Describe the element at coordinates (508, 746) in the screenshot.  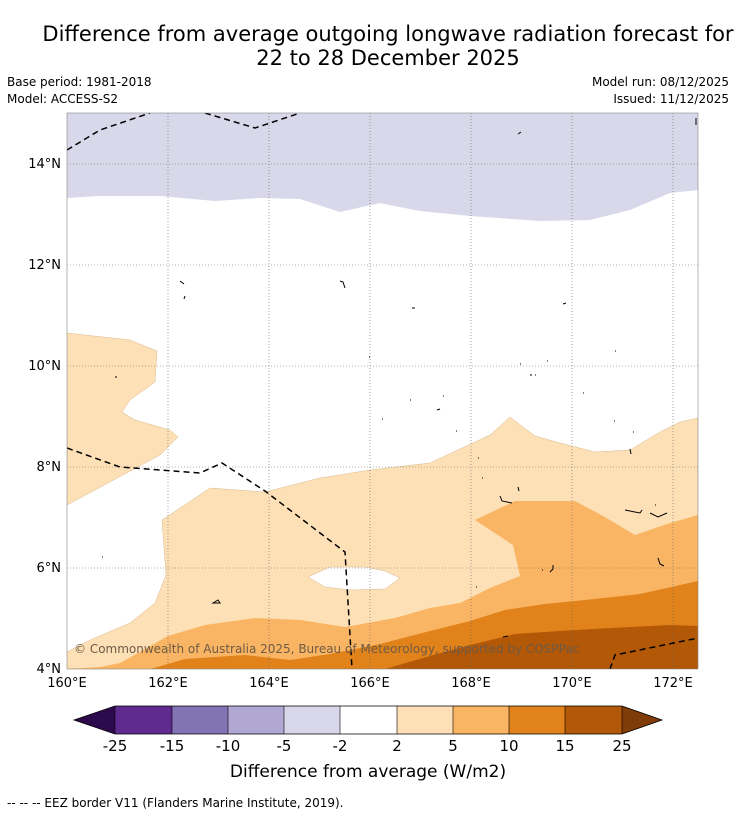
I see `colorbar-tick-label: 10` at that location.